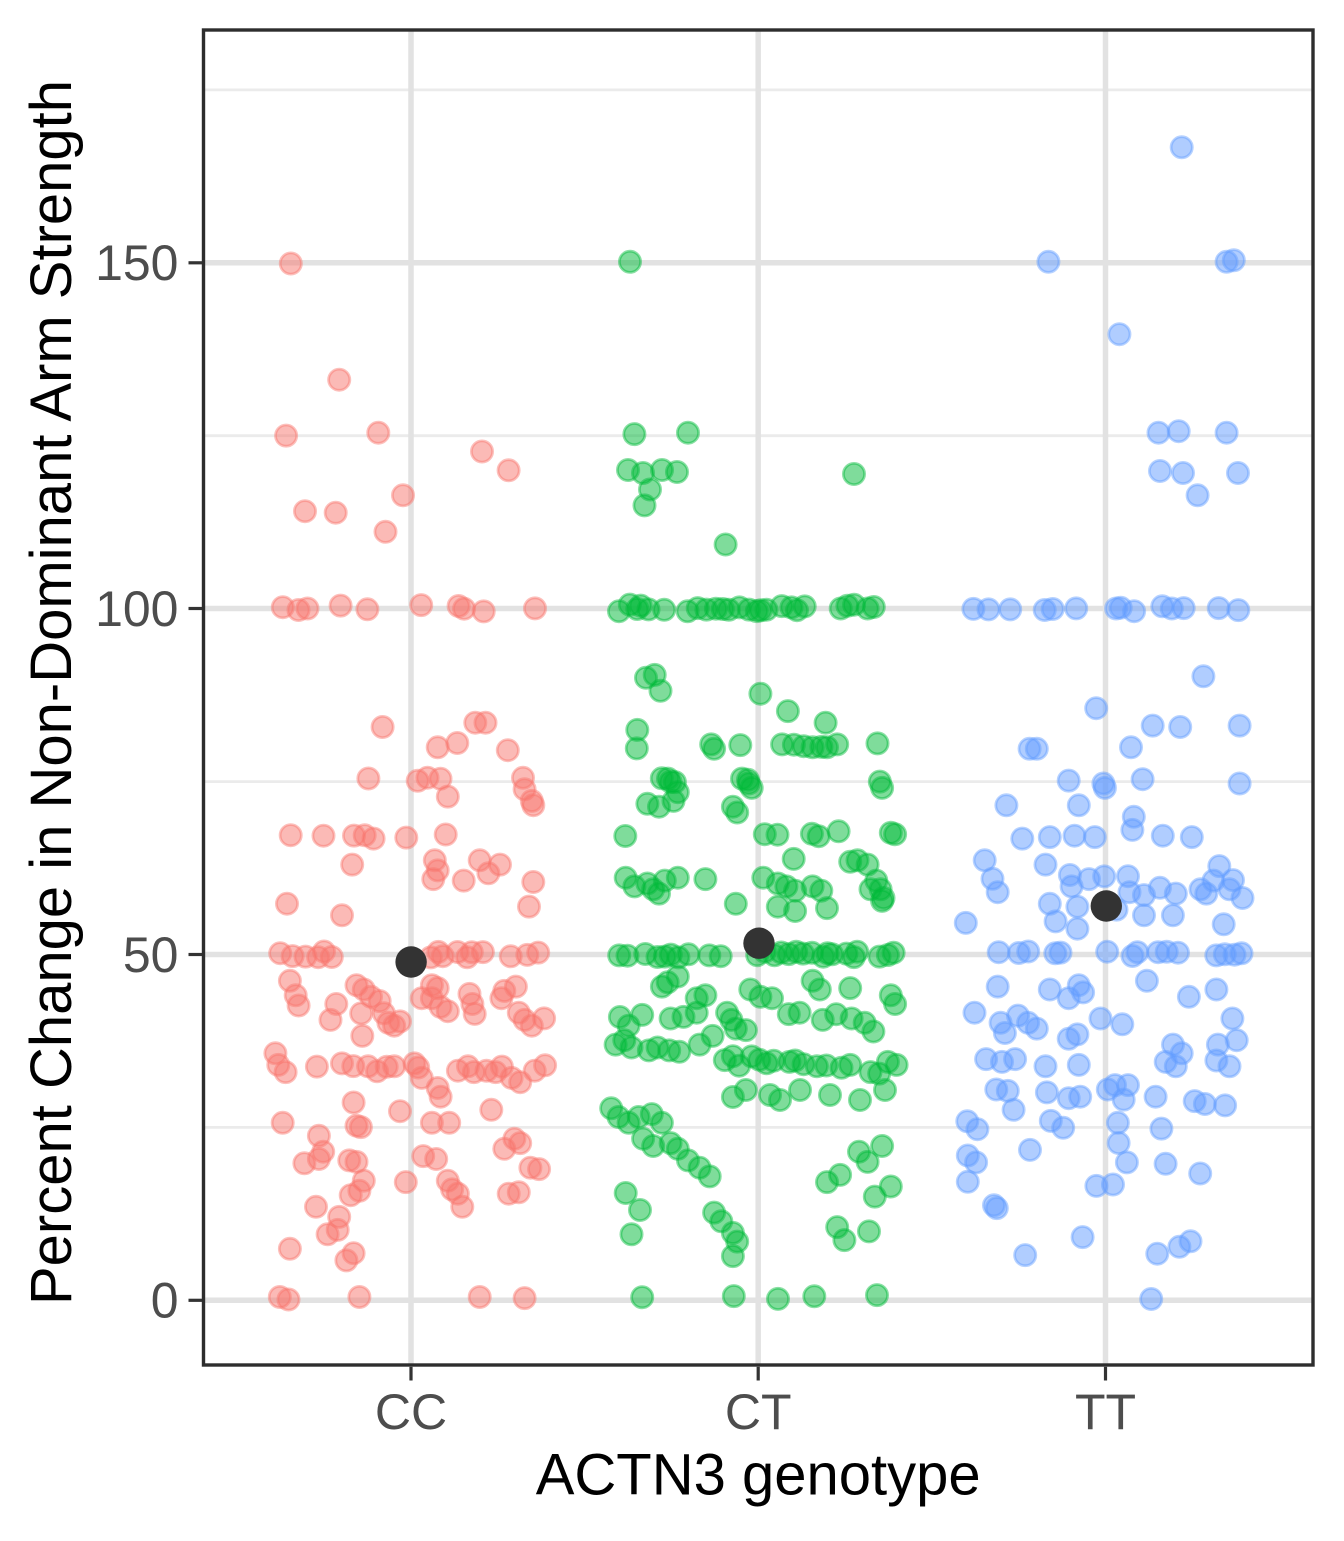 The width and height of the screenshot is (1344, 1541). Describe the element at coordinates (136, 263) in the screenshot. I see `svg-text: 150` at that location.